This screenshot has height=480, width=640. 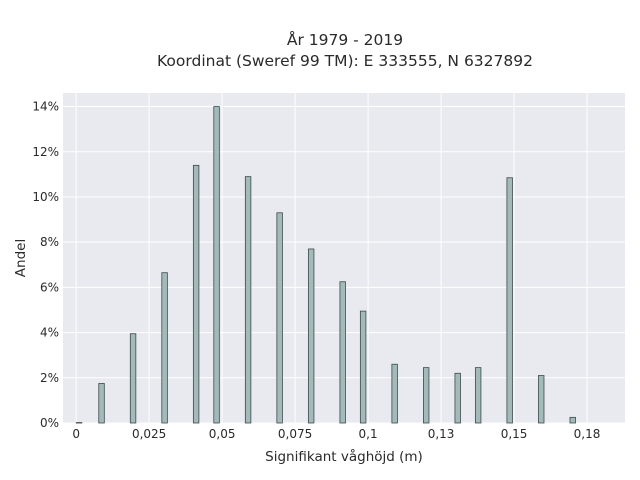 I want to click on x-tick-label-3: 0,075, so click(x=295, y=434).